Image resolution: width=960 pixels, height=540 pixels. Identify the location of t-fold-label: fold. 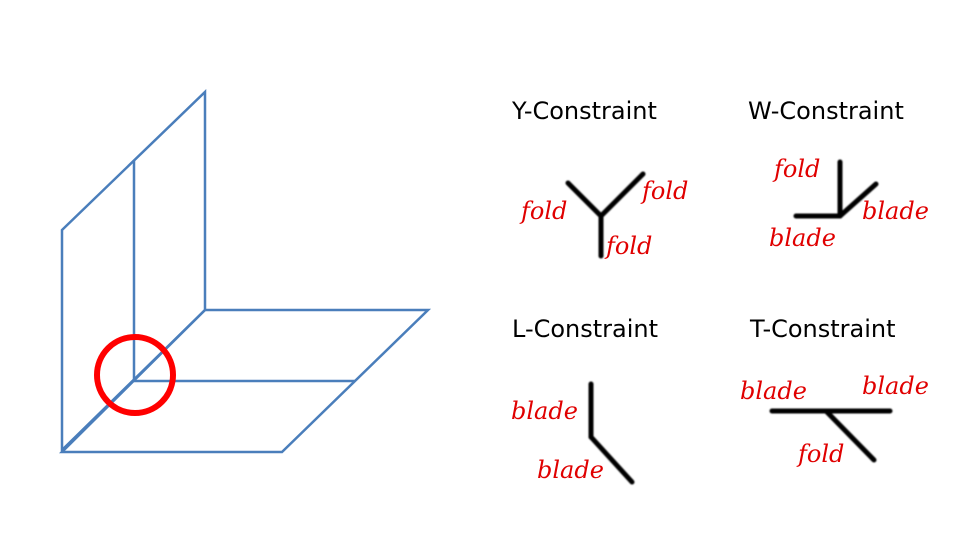
(820, 454).